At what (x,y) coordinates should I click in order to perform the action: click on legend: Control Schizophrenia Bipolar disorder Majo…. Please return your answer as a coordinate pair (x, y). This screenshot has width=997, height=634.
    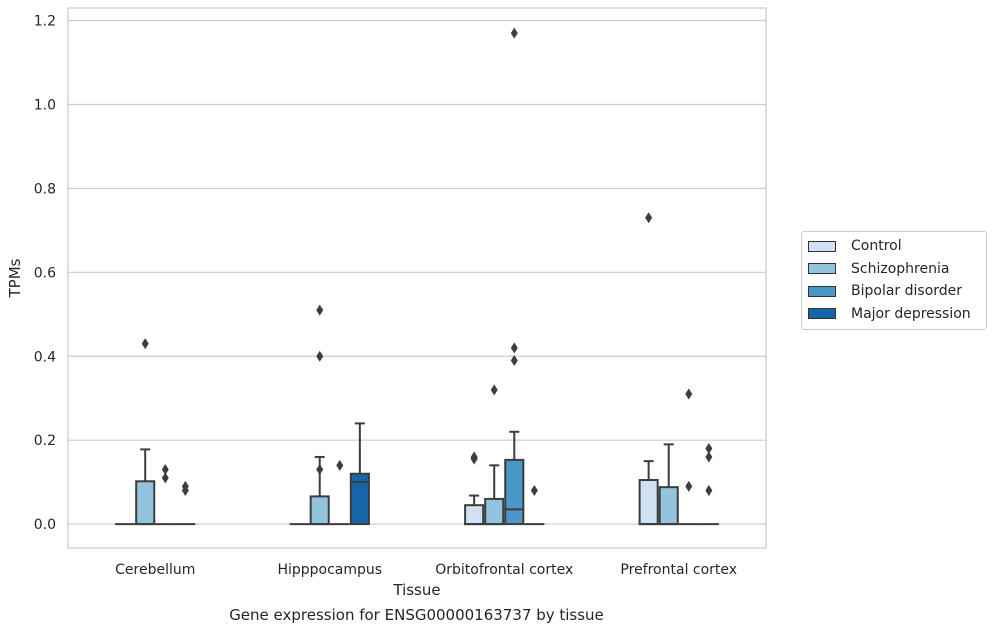
    Looking at the image, I should click on (894, 280).